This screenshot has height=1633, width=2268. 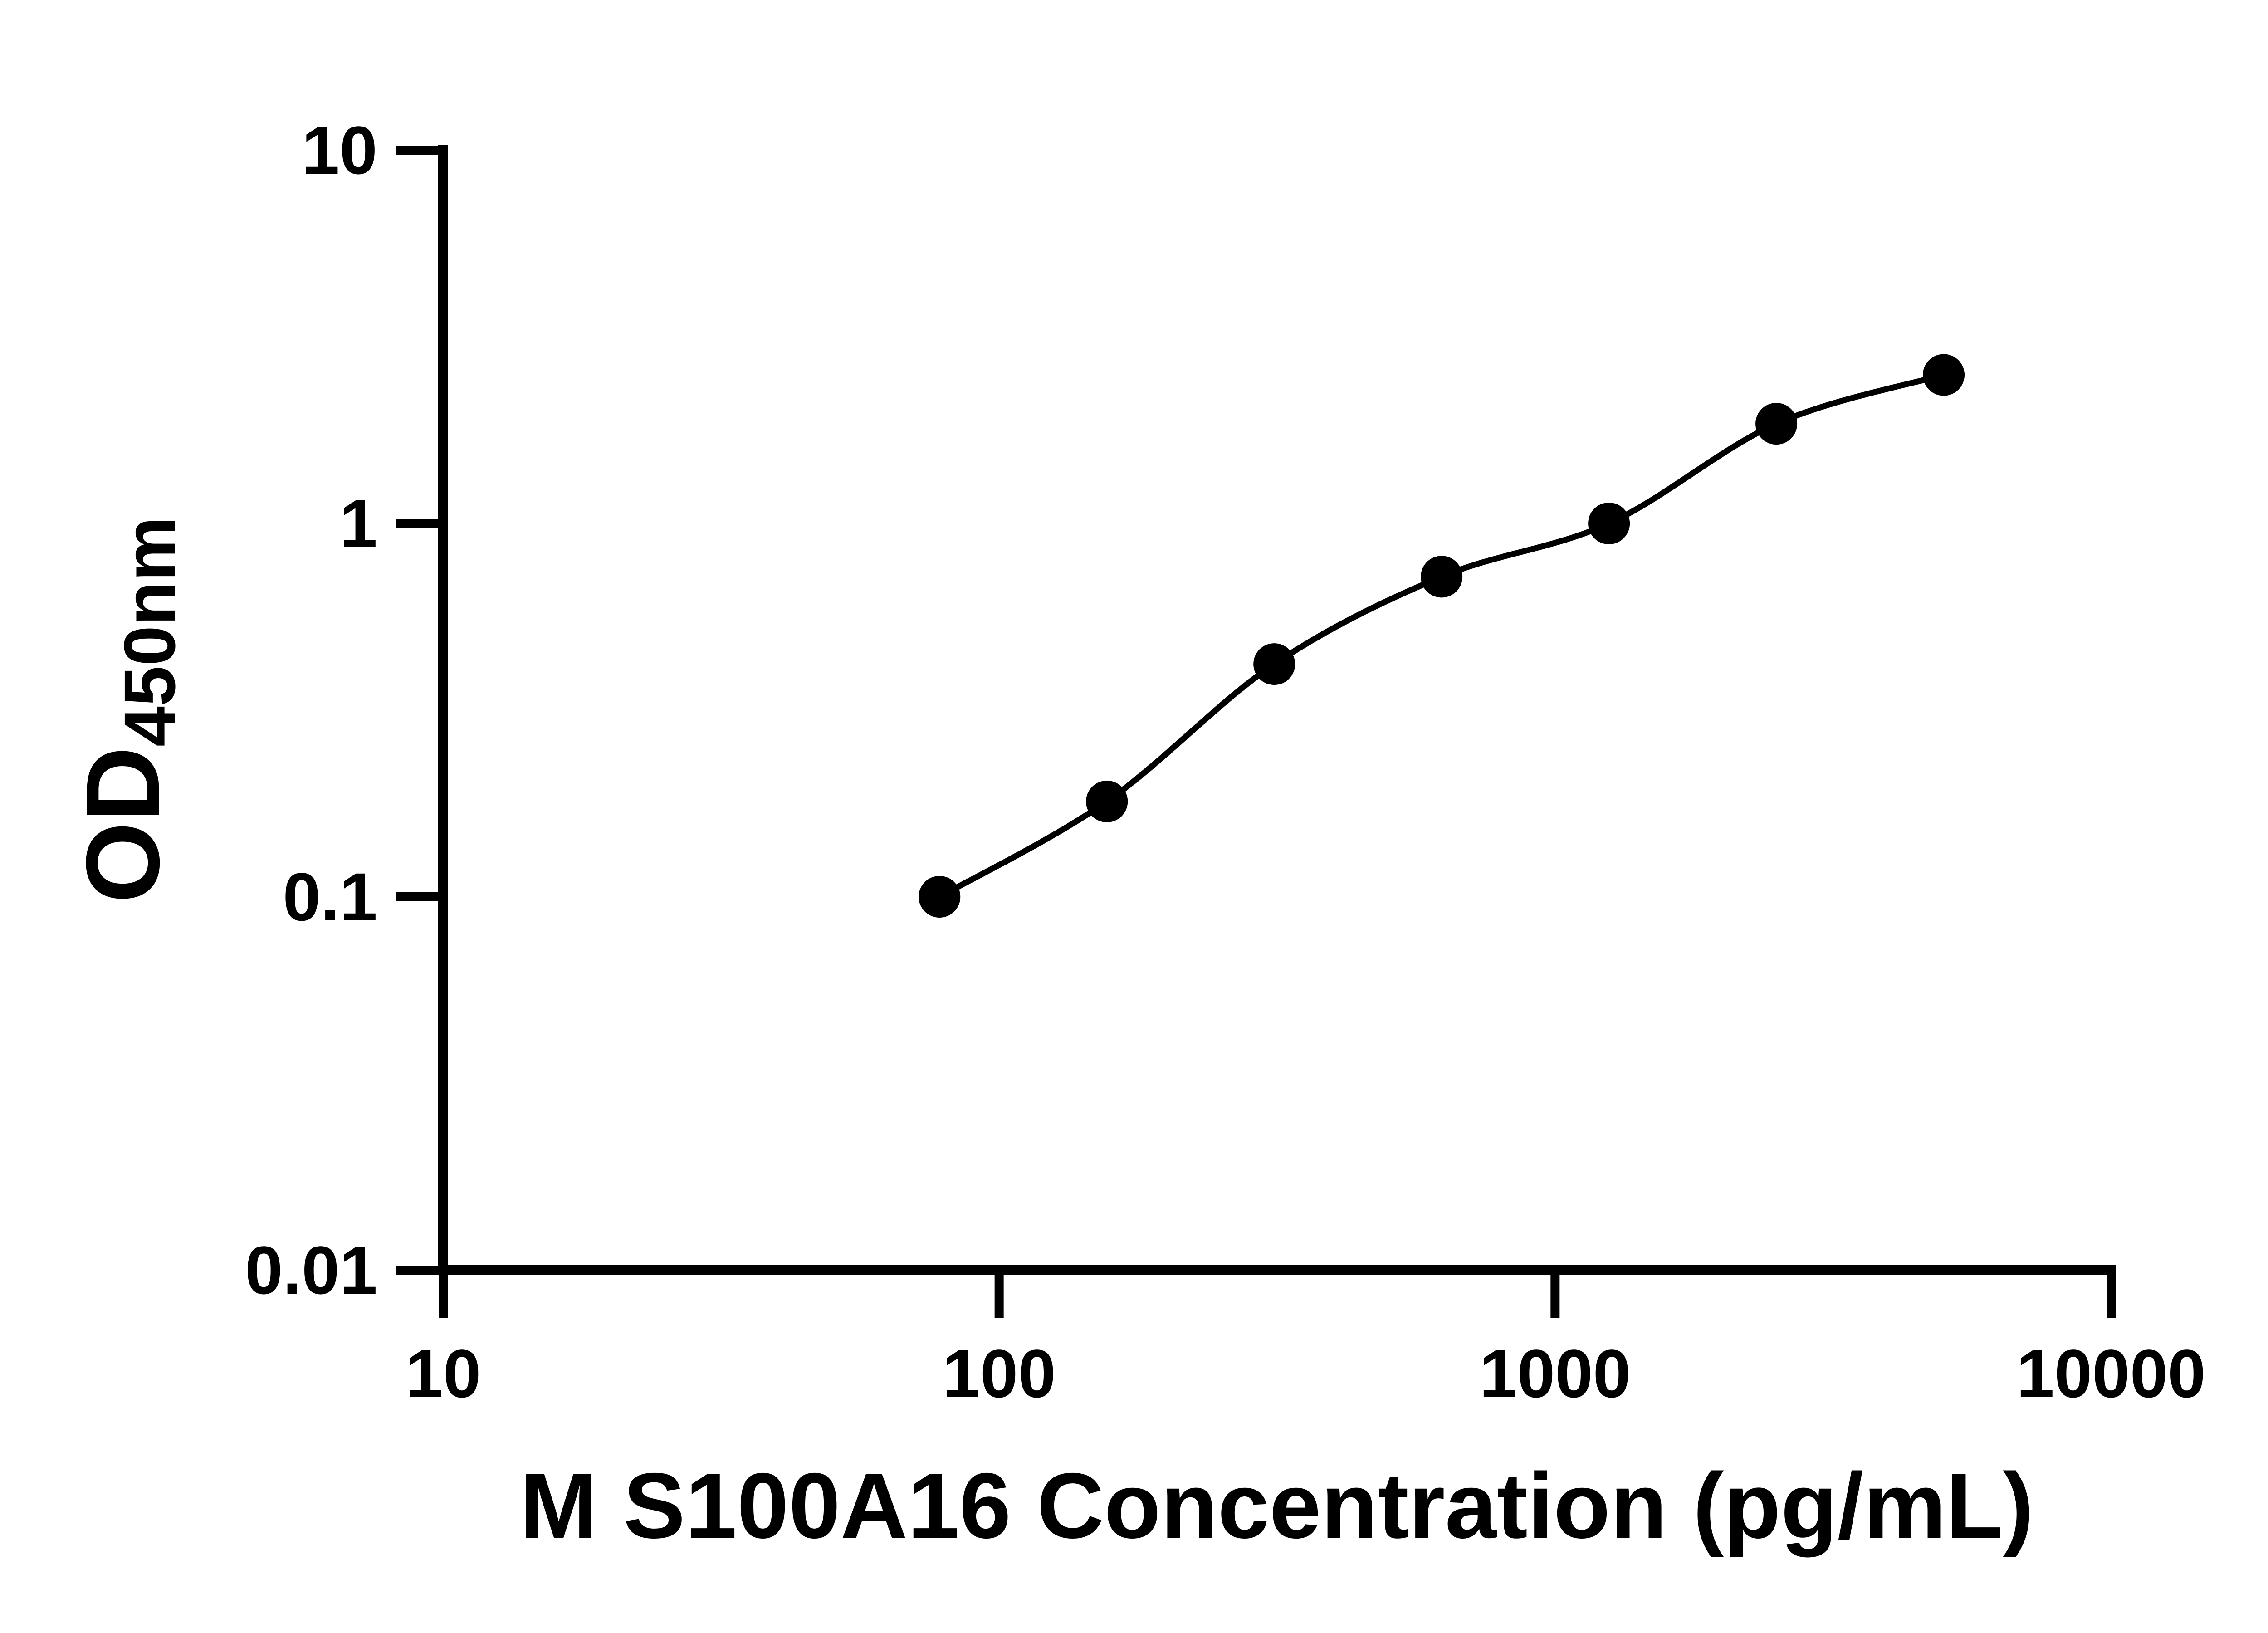 I want to click on x-tick-label: 100, so click(x=999, y=1373).